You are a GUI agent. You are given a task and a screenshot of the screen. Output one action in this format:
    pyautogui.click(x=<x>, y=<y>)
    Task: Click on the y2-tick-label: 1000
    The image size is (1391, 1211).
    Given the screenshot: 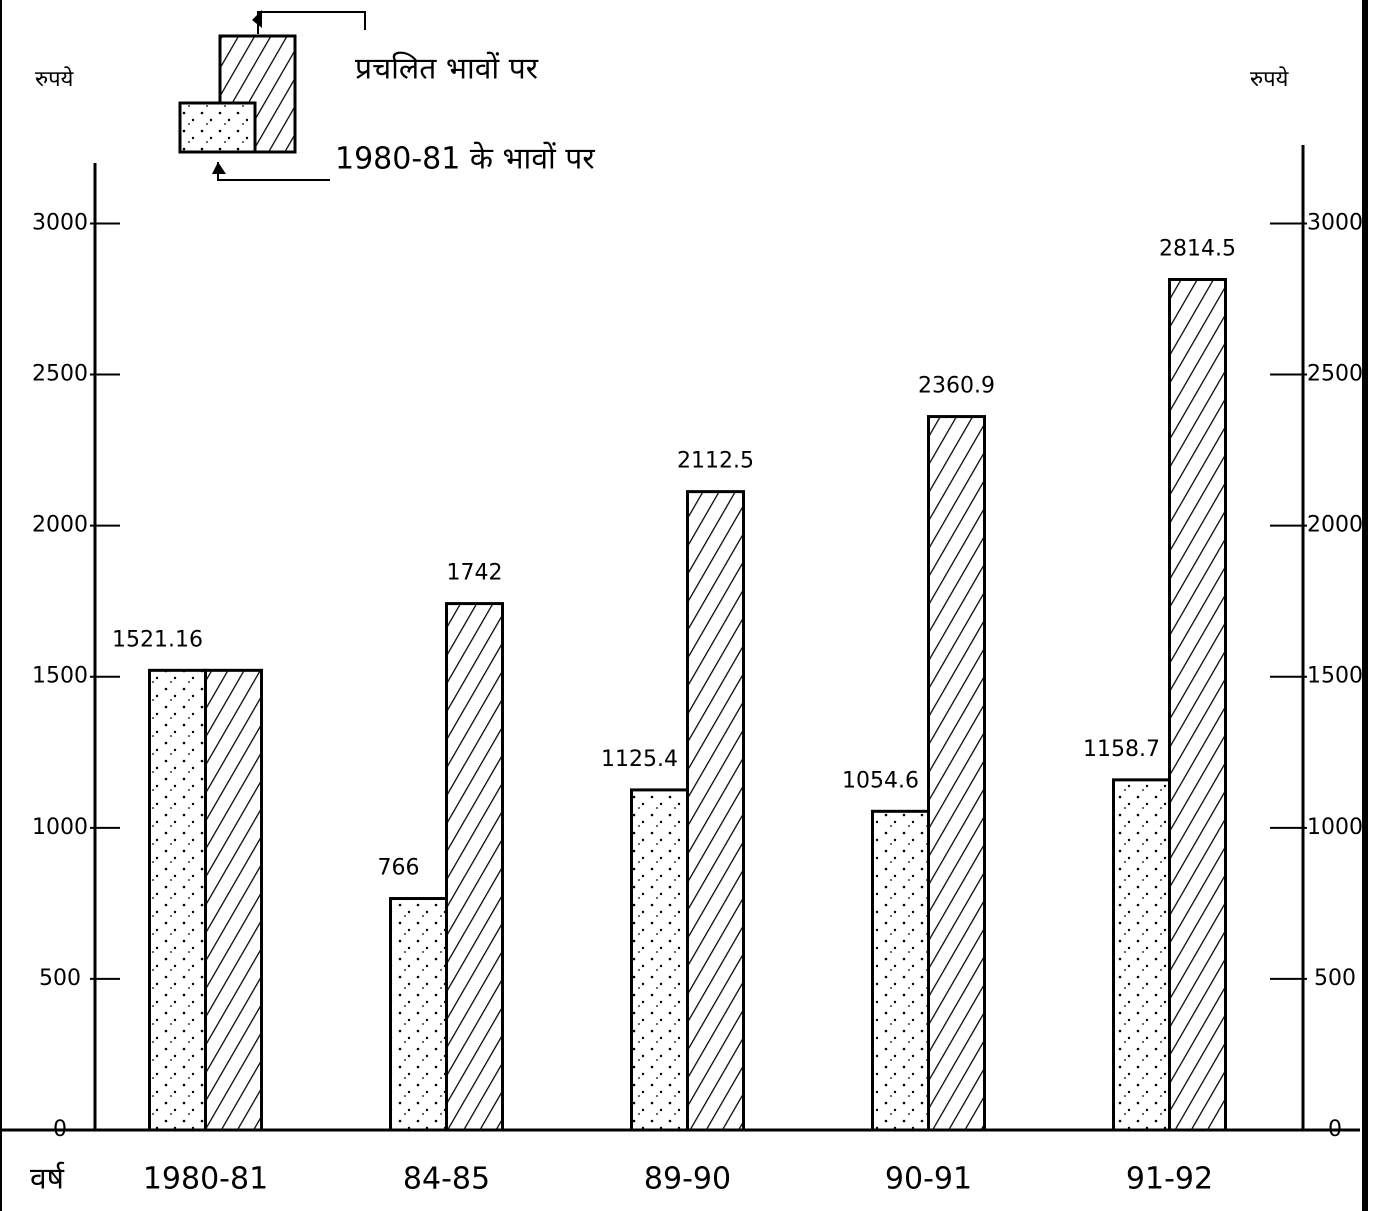 What is the action you would take?
    pyautogui.click(x=1335, y=827)
    